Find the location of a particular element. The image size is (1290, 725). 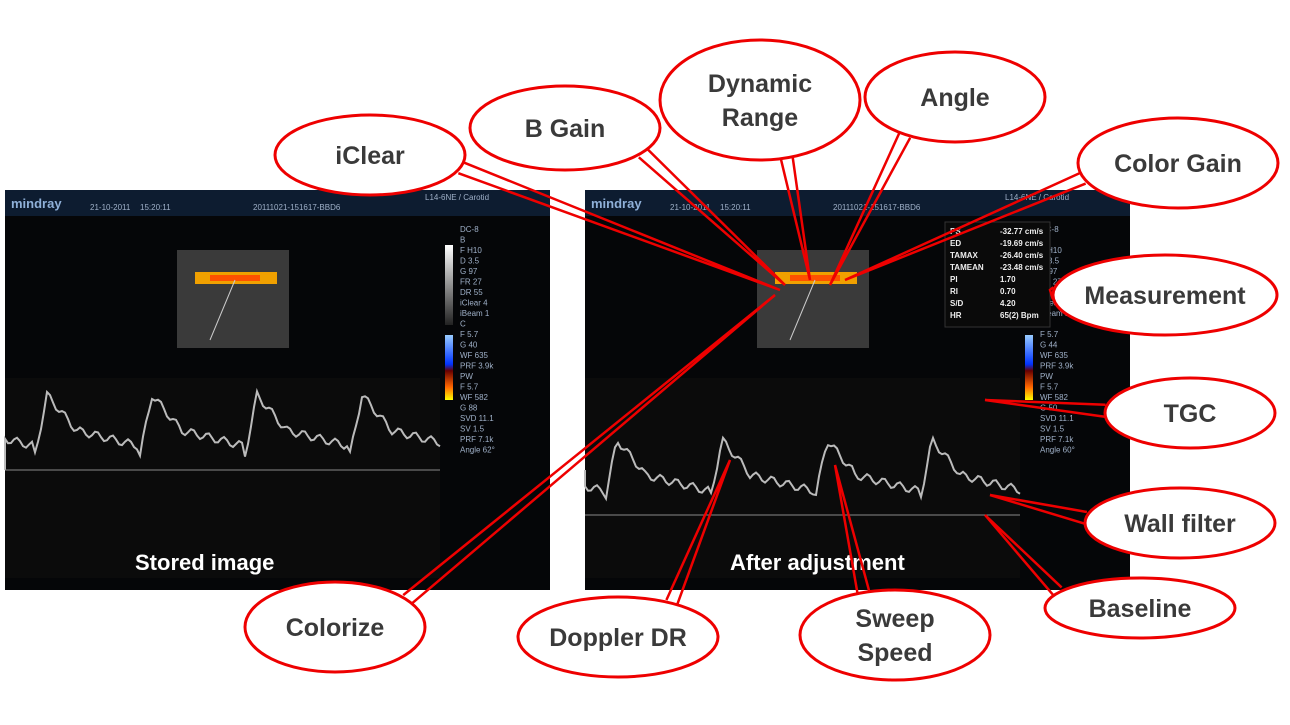

callout-label: Color Gain is located at coordinates (1178, 164).